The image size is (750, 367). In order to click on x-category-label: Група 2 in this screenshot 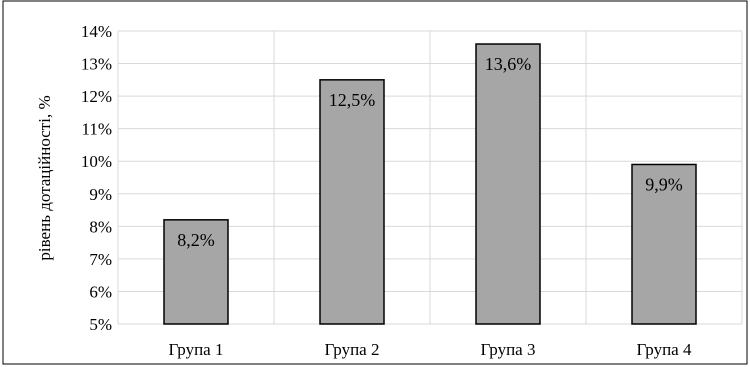, I will do `click(352, 349)`.